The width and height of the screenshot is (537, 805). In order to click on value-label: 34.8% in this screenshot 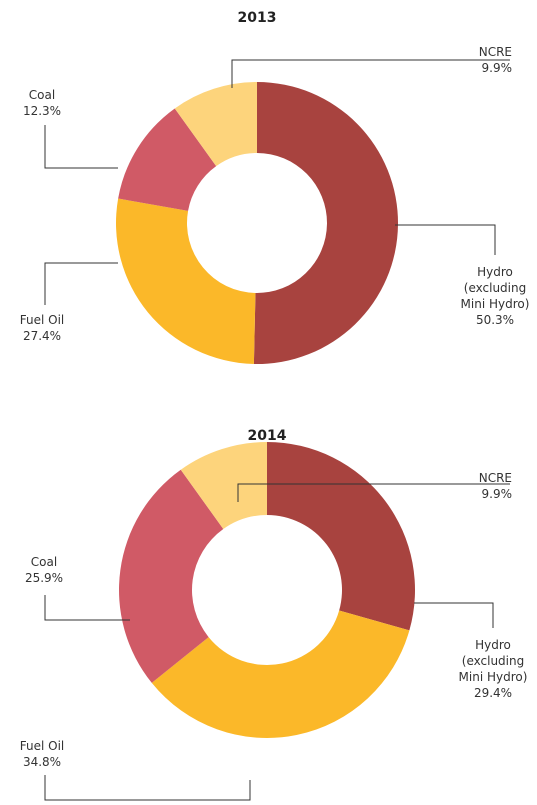, I will do `click(42, 762)`.